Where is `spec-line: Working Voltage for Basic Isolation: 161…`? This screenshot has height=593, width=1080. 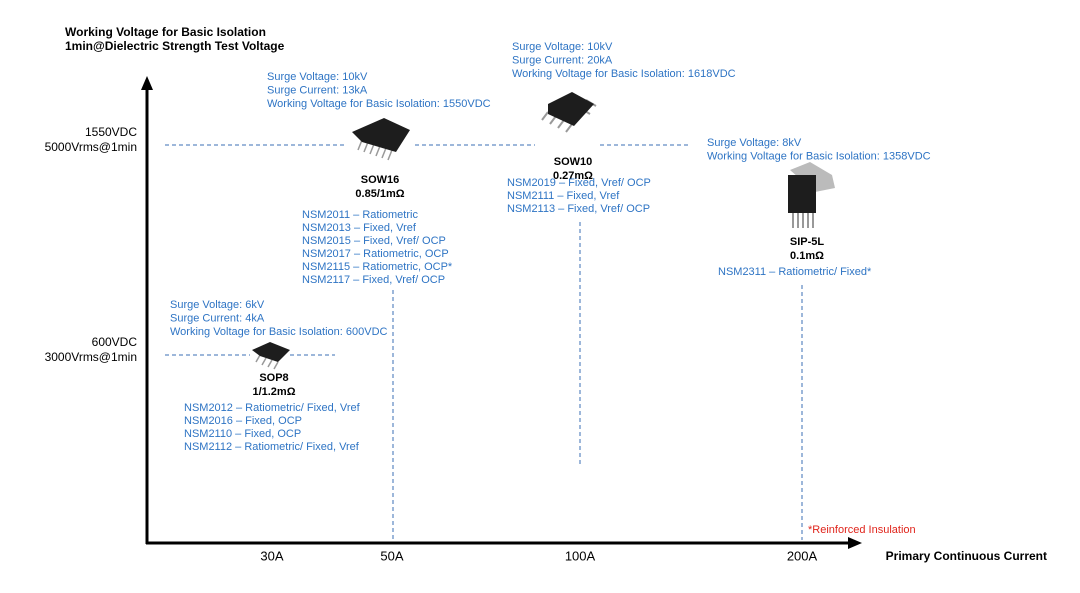 spec-line: Working Voltage for Basic Isolation: 161… is located at coordinates (624, 74).